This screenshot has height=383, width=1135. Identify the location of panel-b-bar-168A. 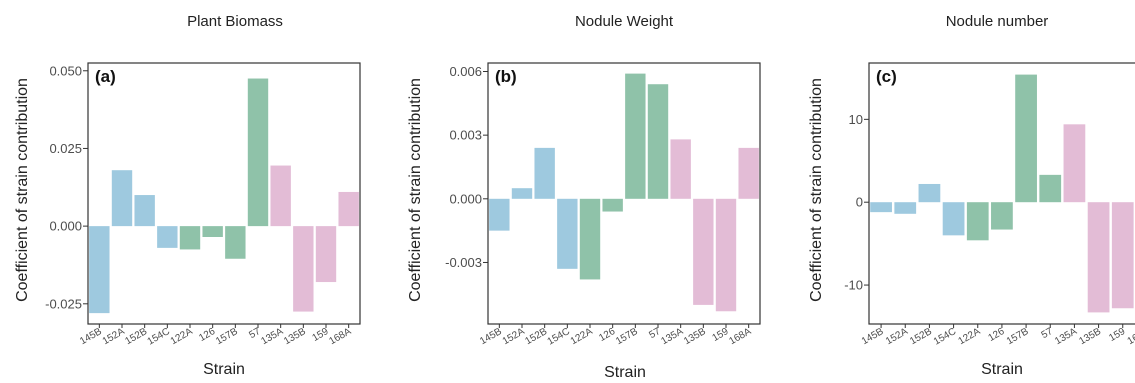
(748, 173).